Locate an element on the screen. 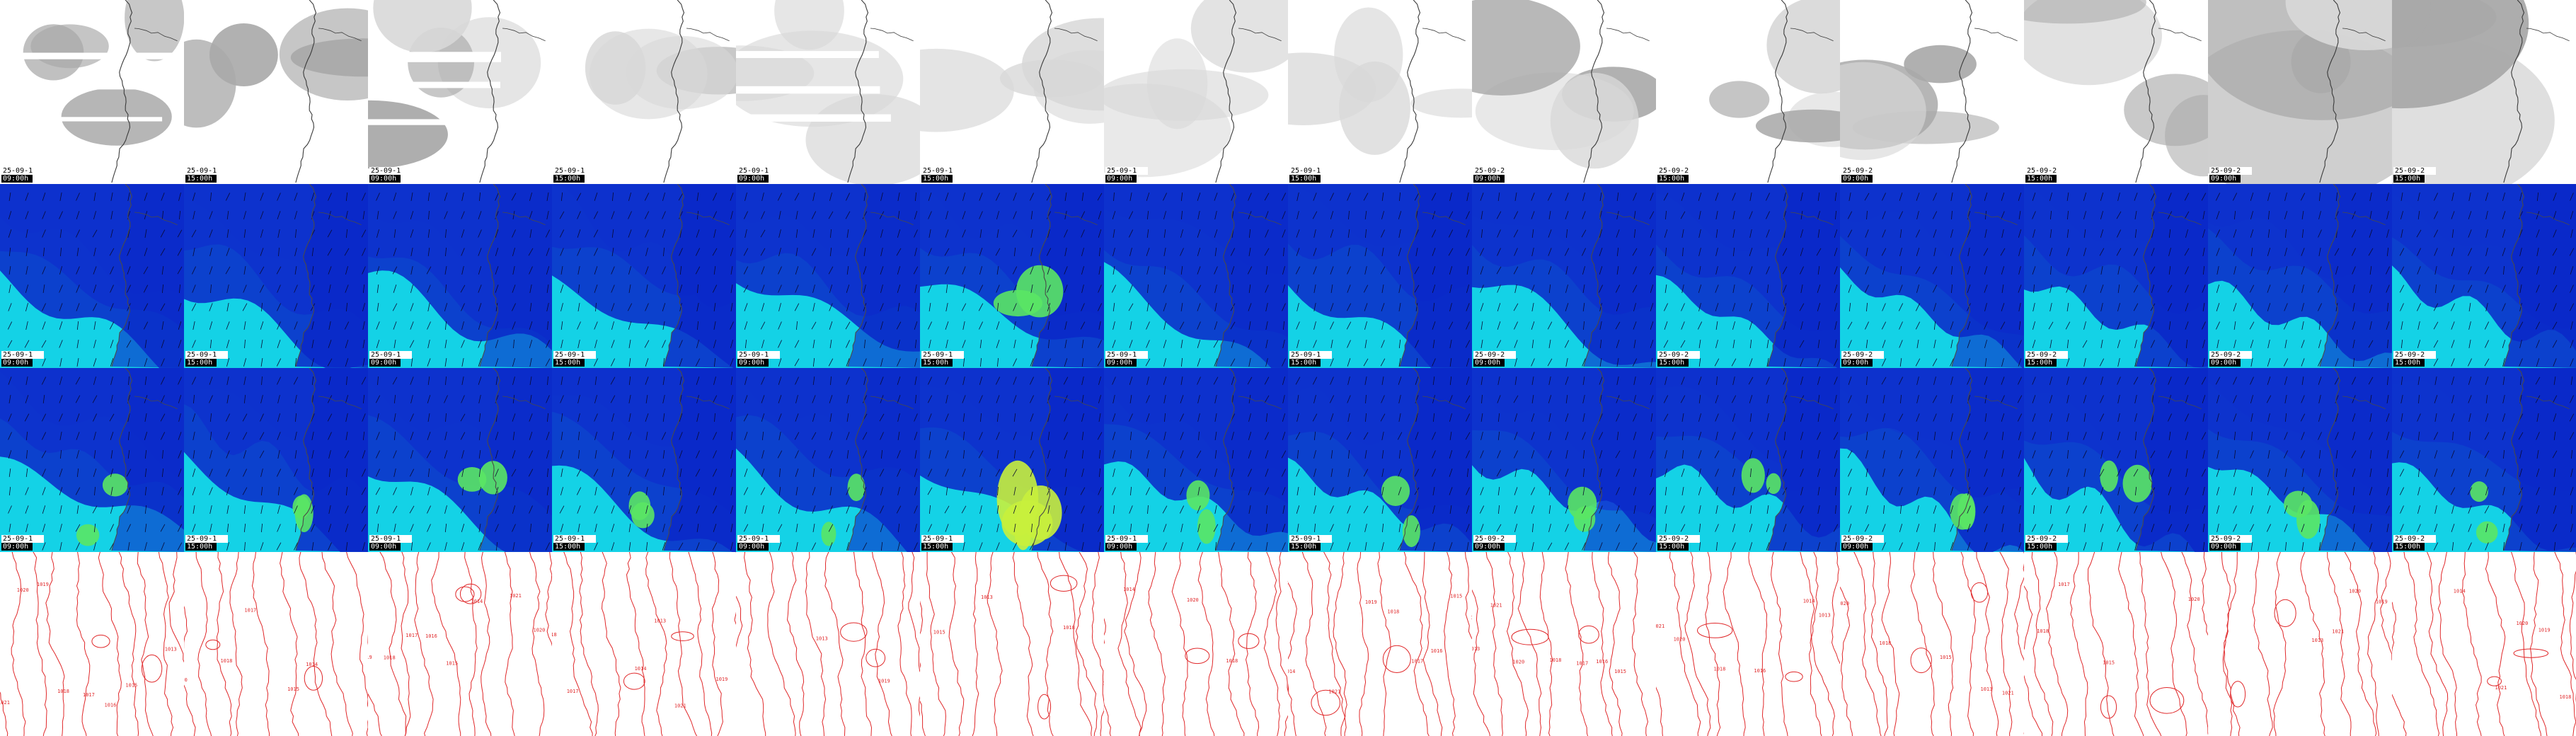  isobar-map-icon: 101910181017101610151014102110201019 is located at coordinates (460, 644).